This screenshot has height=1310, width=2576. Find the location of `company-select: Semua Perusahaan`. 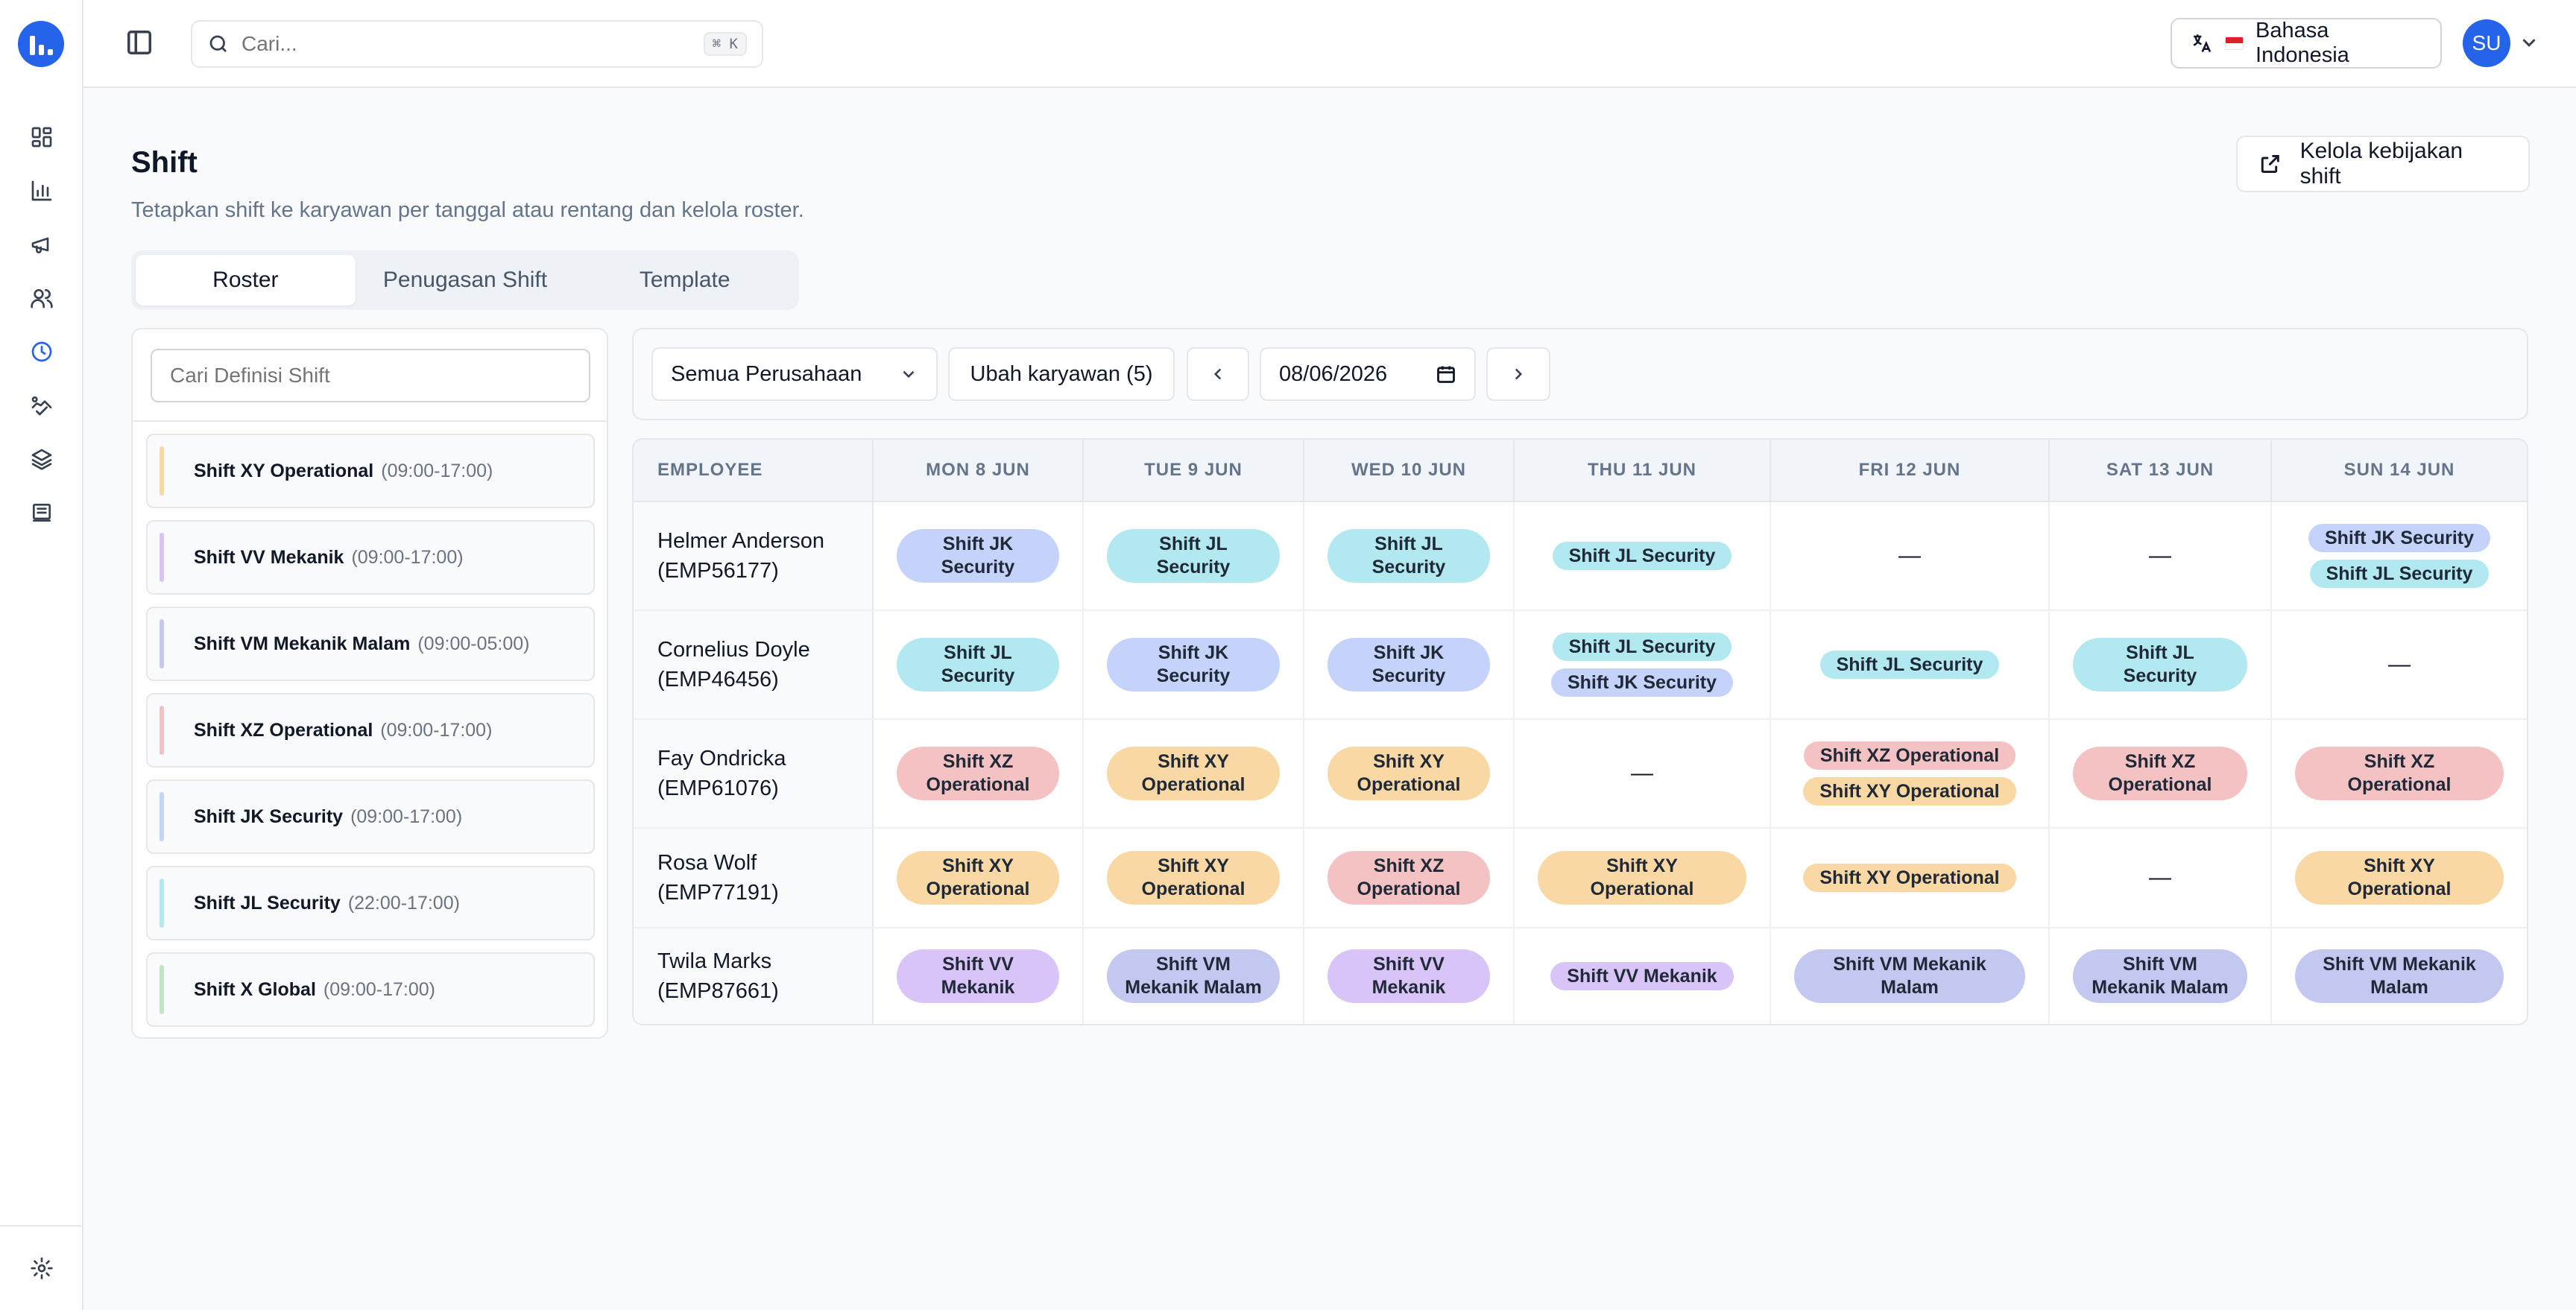

company-select: Semua Perusahaan is located at coordinates (795, 374).